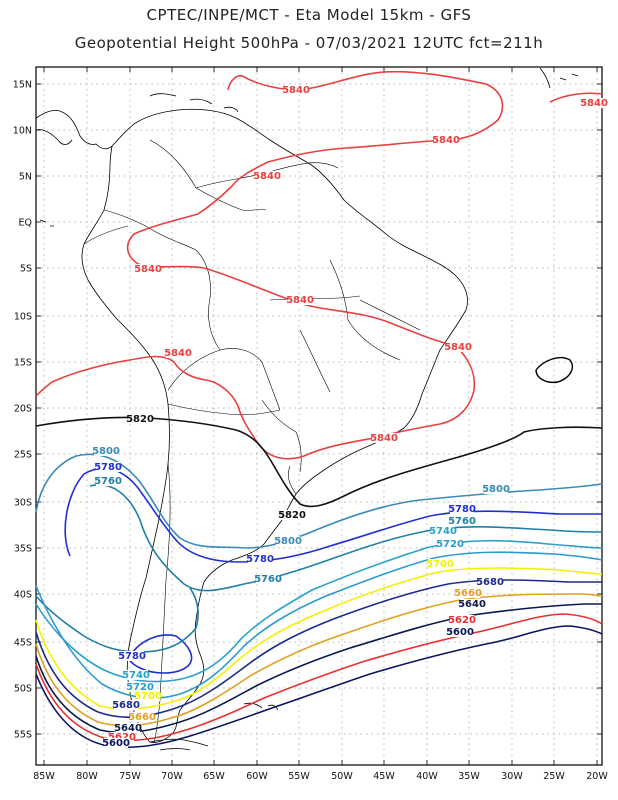 This screenshot has height=800, width=618. What do you see at coordinates (194, 370) in the screenshot?
I see `border-peru-bolivia` at bounding box center [194, 370].